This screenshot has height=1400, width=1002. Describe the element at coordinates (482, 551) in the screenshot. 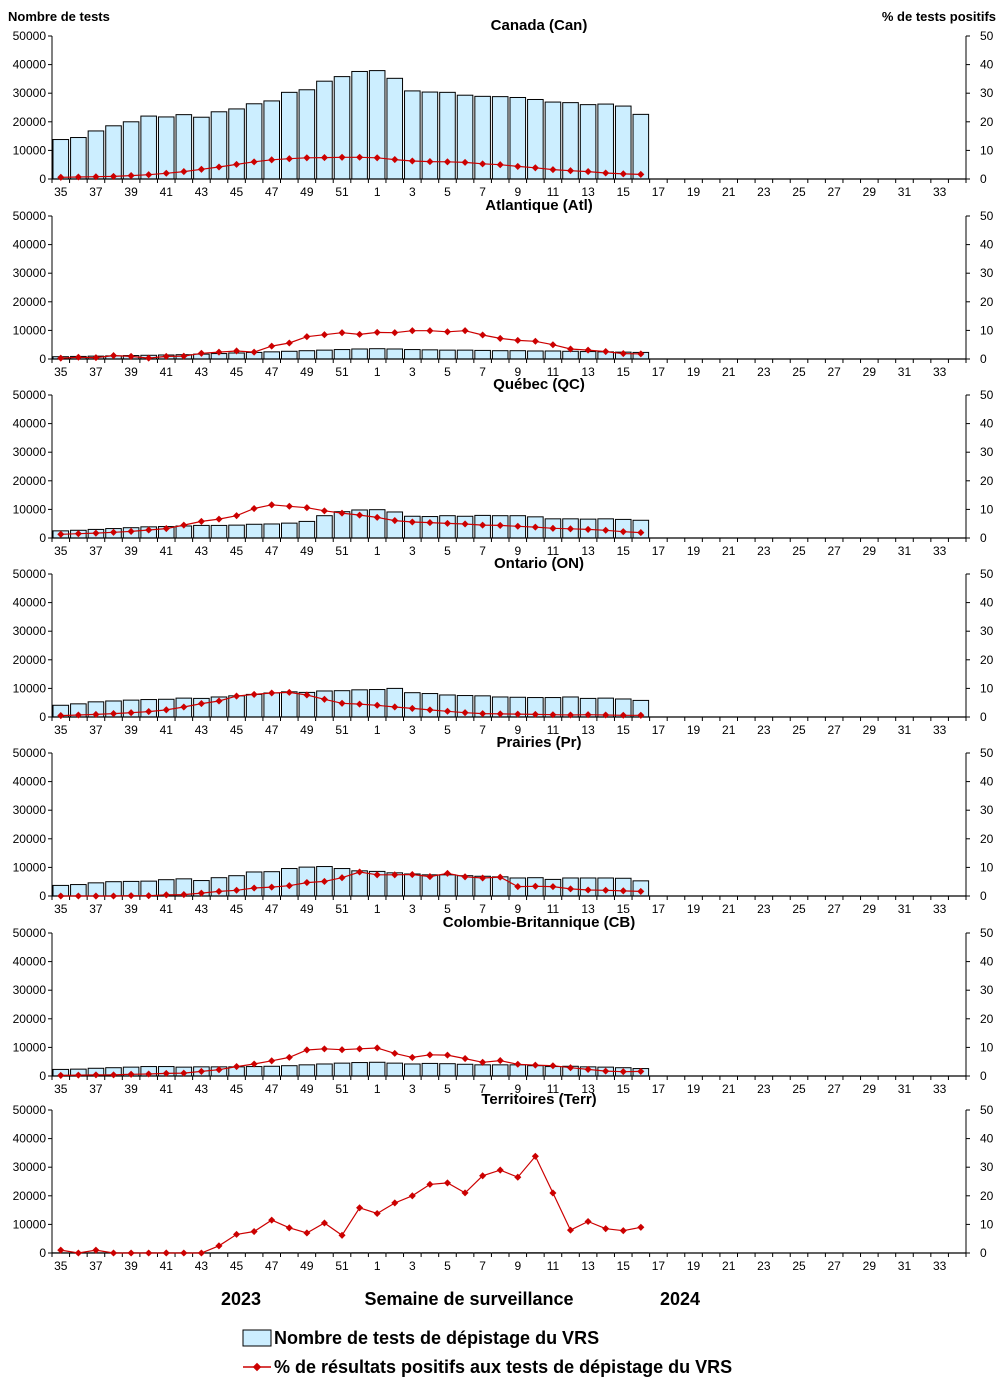

I see `x-tick-label: 7` at that location.